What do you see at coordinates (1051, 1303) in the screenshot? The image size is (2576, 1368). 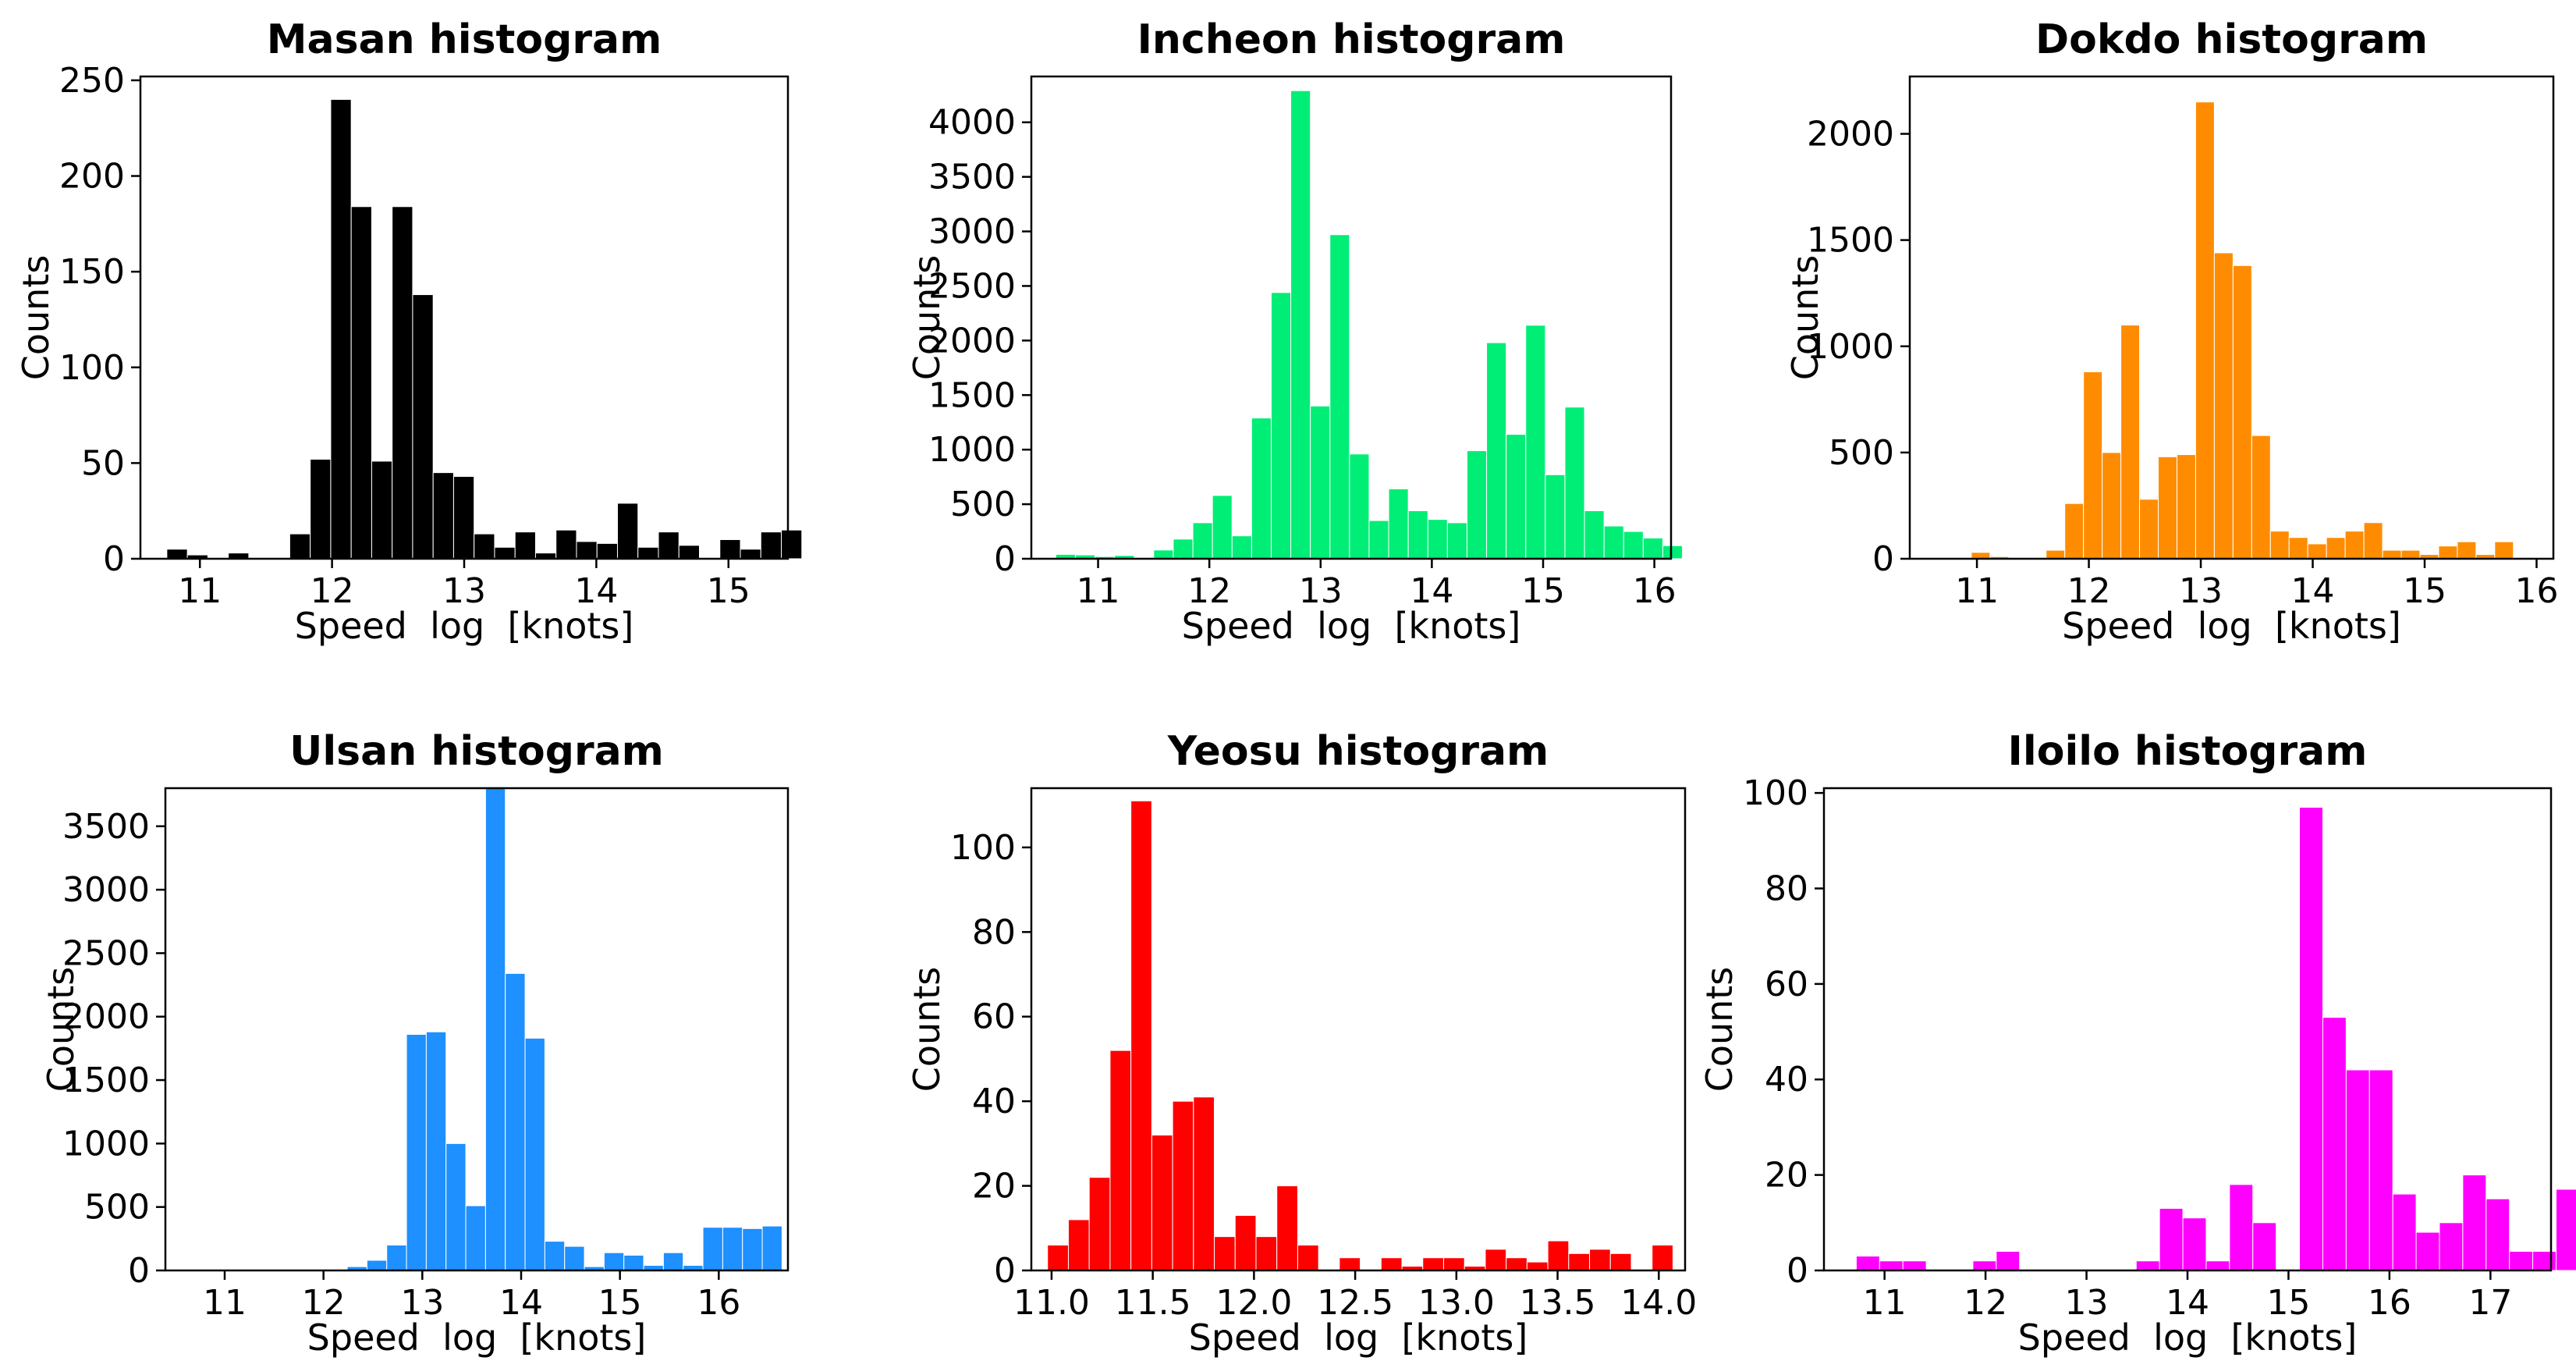 I see `x-tick-label: 11.0` at bounding box center [1051, 1303].